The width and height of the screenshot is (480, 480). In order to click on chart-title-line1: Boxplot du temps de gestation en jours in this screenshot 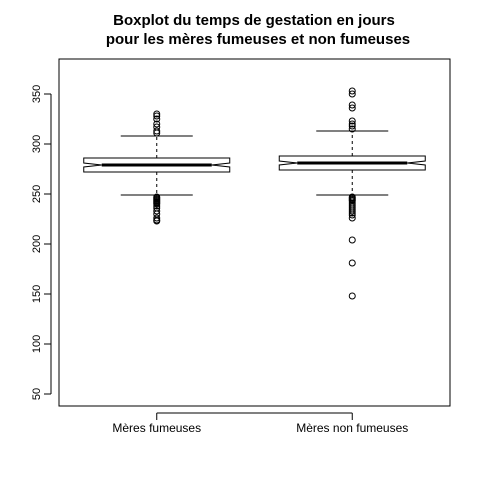, I will do `click(254, 20)`.